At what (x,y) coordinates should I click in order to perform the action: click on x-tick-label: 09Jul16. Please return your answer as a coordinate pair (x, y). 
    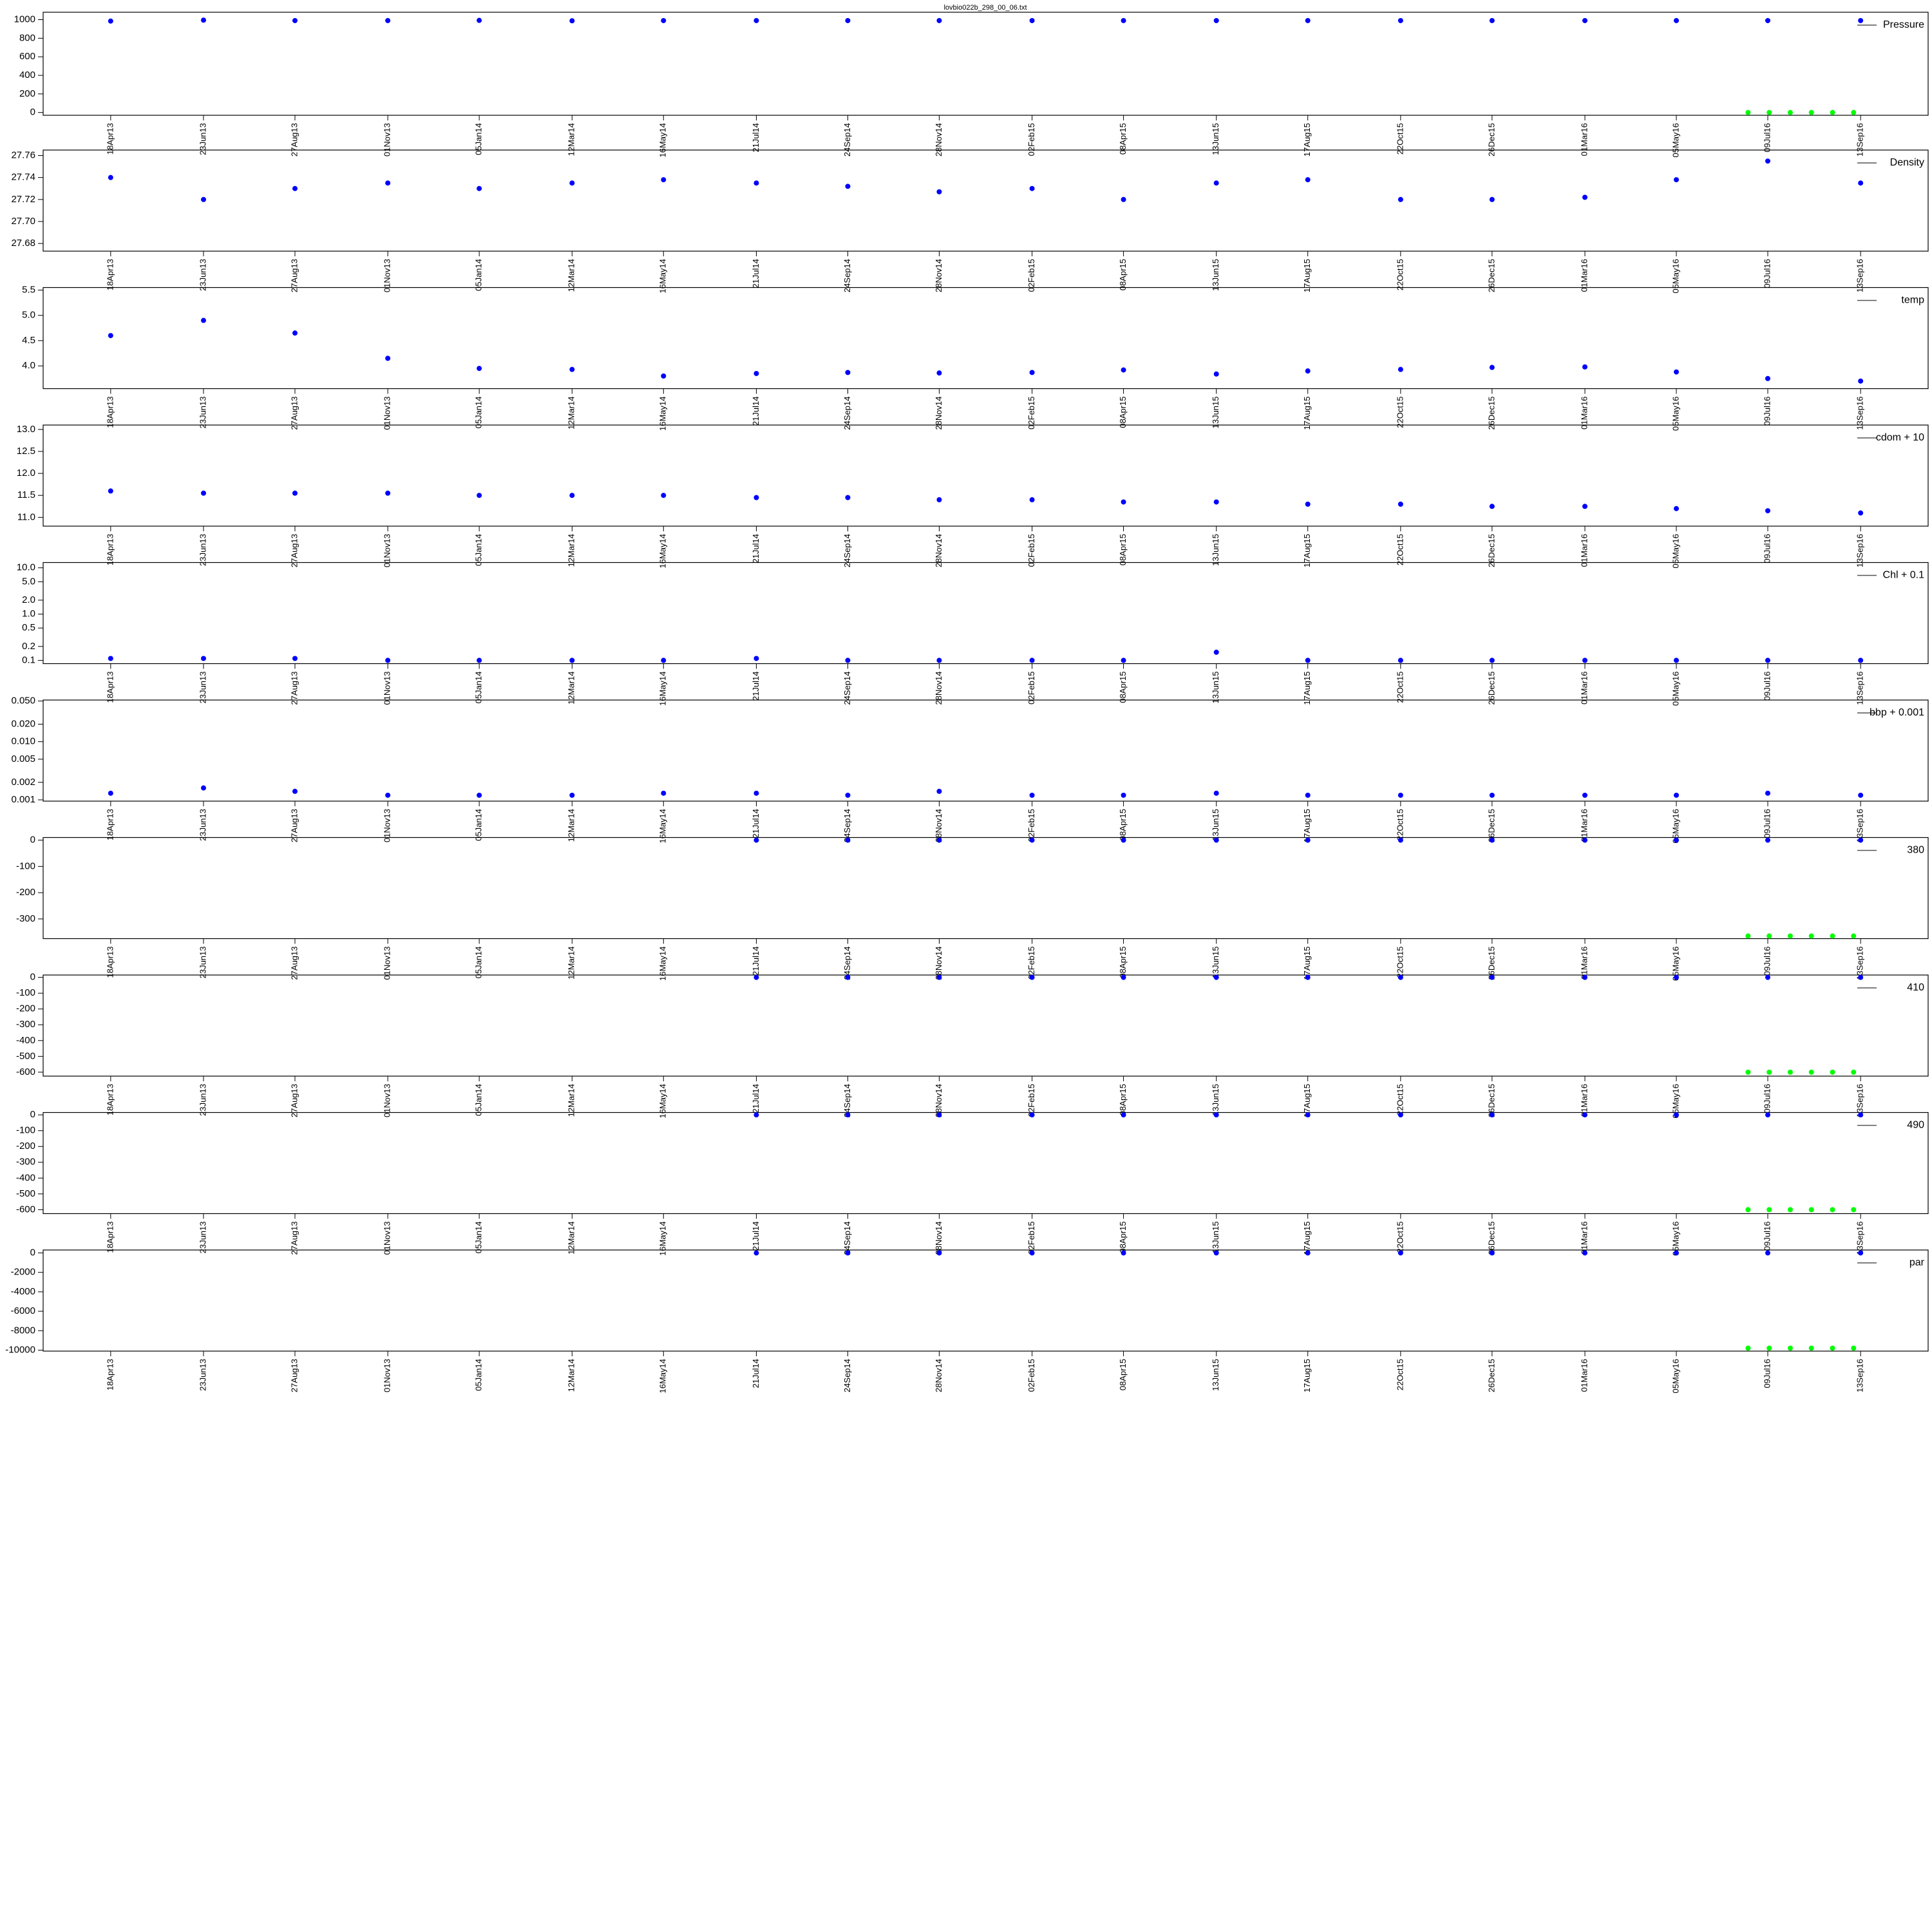
    Looking at the image, I should click on (1767, 962).